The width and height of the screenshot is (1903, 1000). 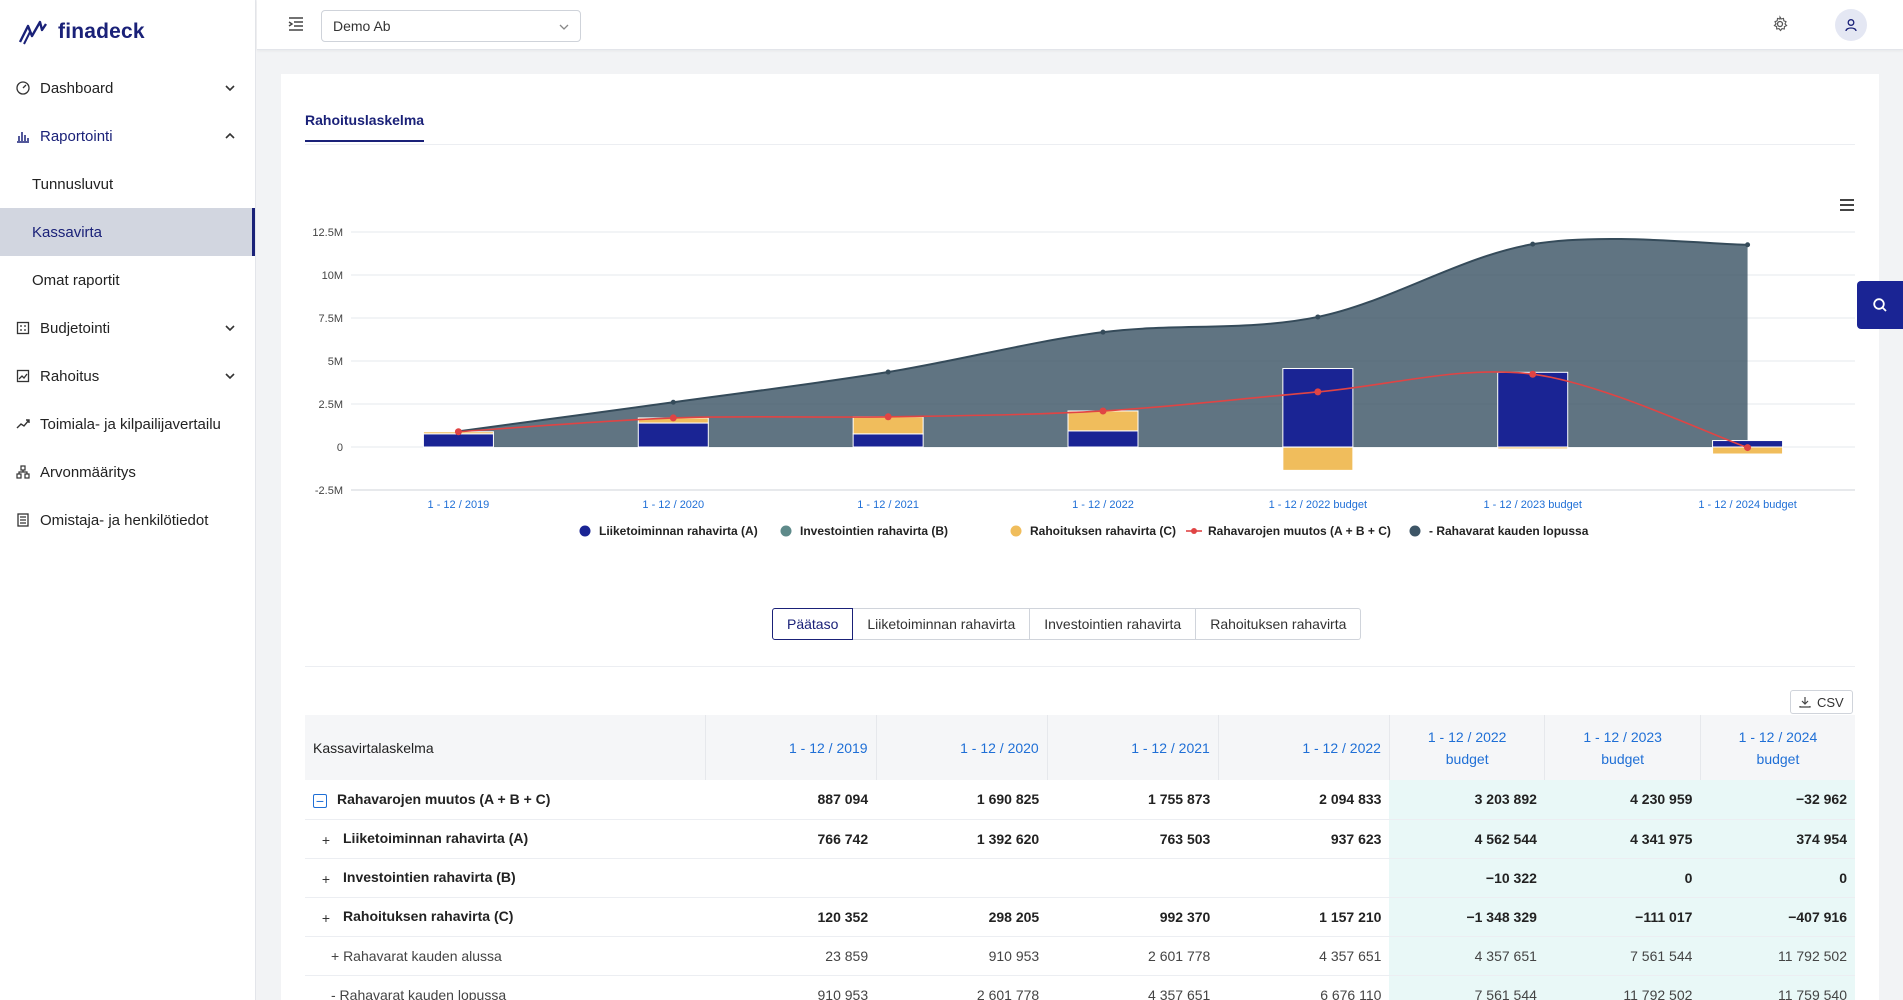 I want to click on sidebar-item-omistaja: Omistaja- ja henkilötiedot, so click(x=127, y=520).